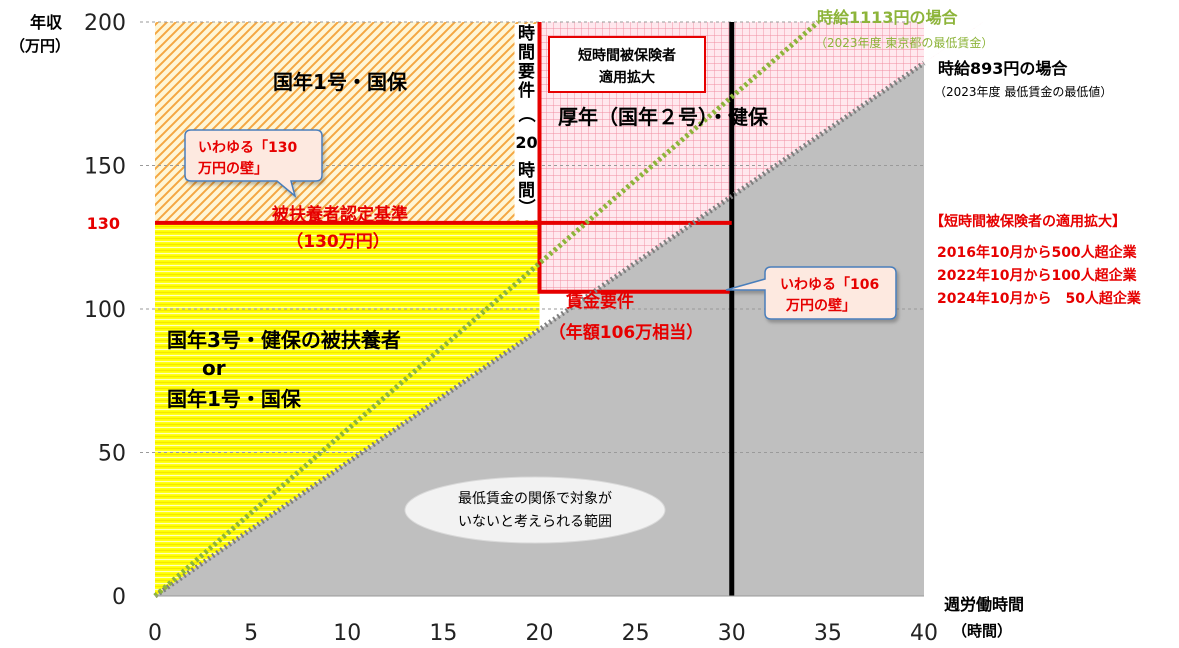 Image resolution: width=1179 pixels, height=648 pixels. Describe the element at coordinates (340, 82) in the screenshot. I see `kokunen1-label: 国年1号・国保` at that location.